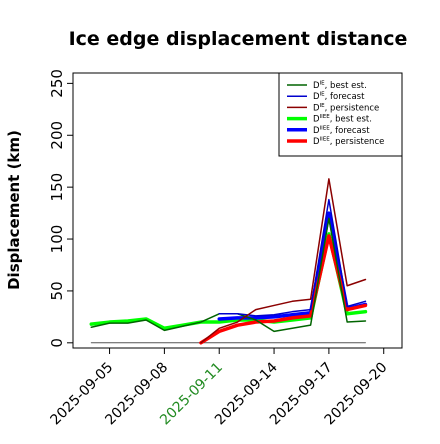 This screenshot has width=440, height=444. Describe the element at coordinates (57, 343) in the screenshot. I see `y-tick-label: 0` at that location.